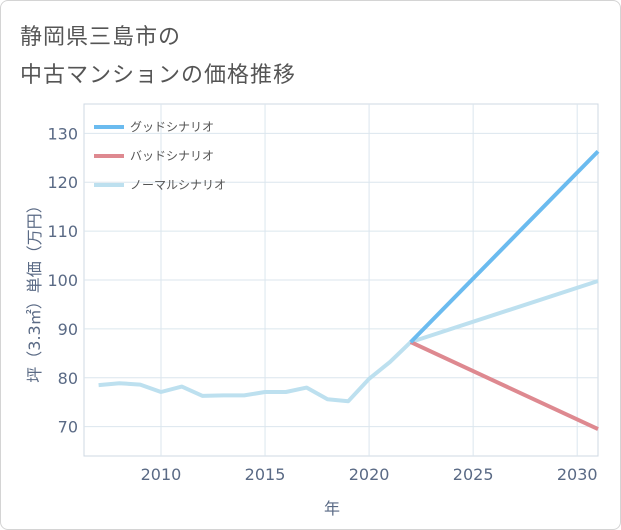 This screenshot has height=530, width=621. I want to click on x-tick-label-2020: 2020, so click(369, 474).